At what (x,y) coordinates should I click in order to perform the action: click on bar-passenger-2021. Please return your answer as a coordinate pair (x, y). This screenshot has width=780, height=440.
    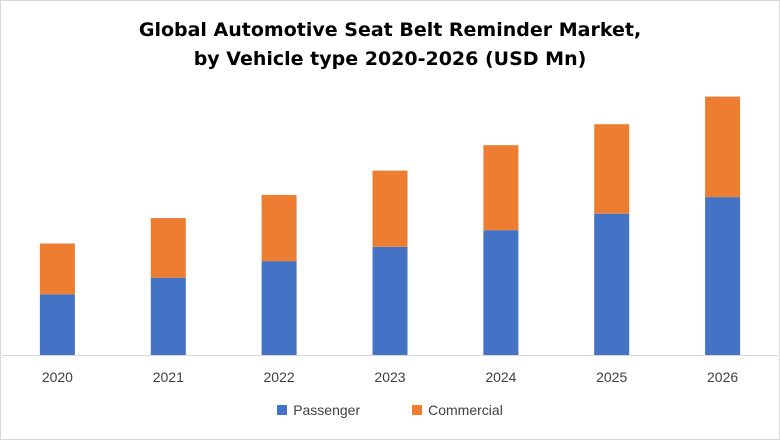
    Looking at the image, I should click on (168, 316).